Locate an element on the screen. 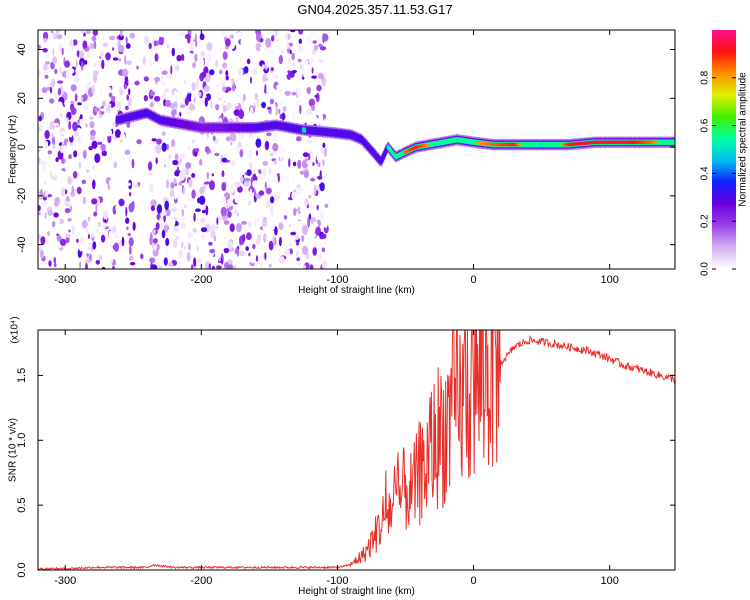 The width and height of the screenshot is (750, 600). figure-title: GN04.2025.357.11.53.G17 is located at coordinates (375, 9).